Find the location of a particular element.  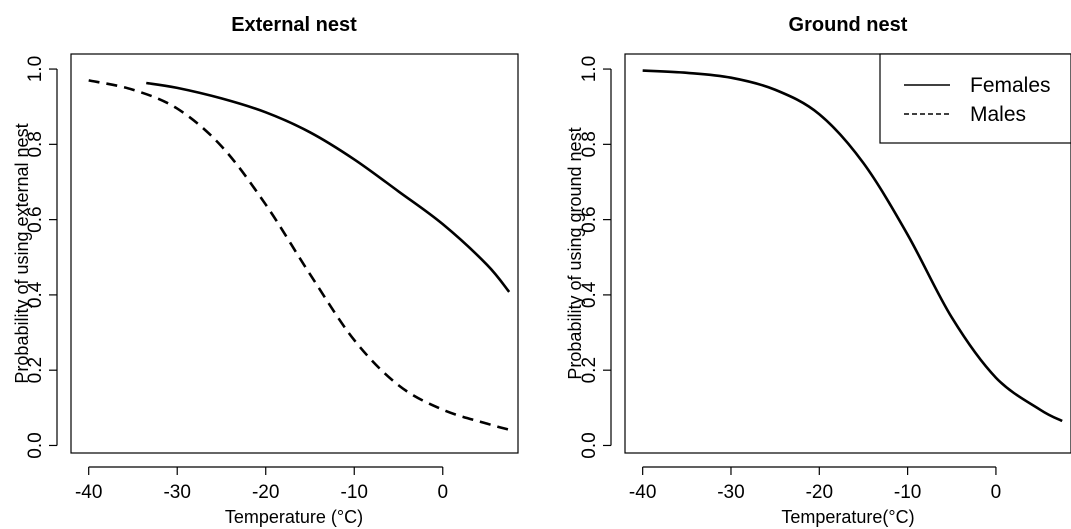

legend-label-females: Females is located at coordinates (1010, 85).